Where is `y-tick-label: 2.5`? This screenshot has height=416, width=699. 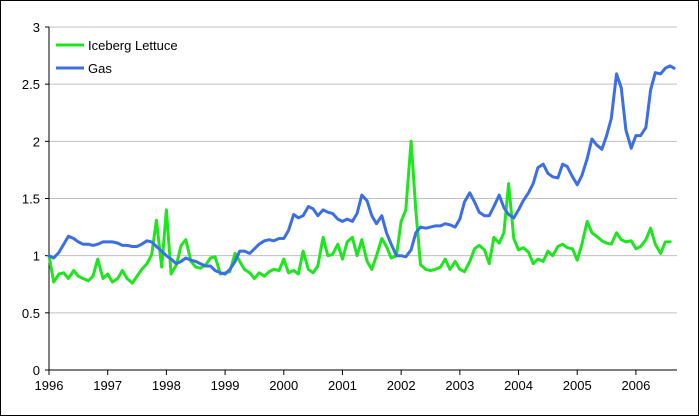 y-tick-label: 2.5 is located at coordinates (31, 84).